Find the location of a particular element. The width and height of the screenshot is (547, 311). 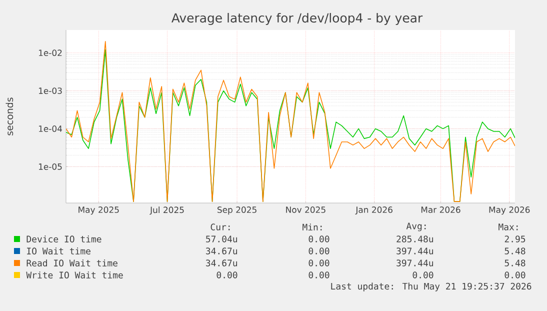

text: Cur: is located at coordinates (220, 227).